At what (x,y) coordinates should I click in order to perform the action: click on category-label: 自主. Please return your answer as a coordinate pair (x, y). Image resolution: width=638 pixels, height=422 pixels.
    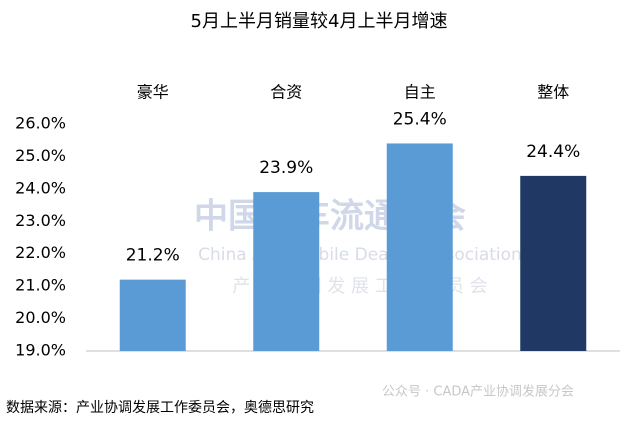
    Looking at the image, I should click on (420, 92).